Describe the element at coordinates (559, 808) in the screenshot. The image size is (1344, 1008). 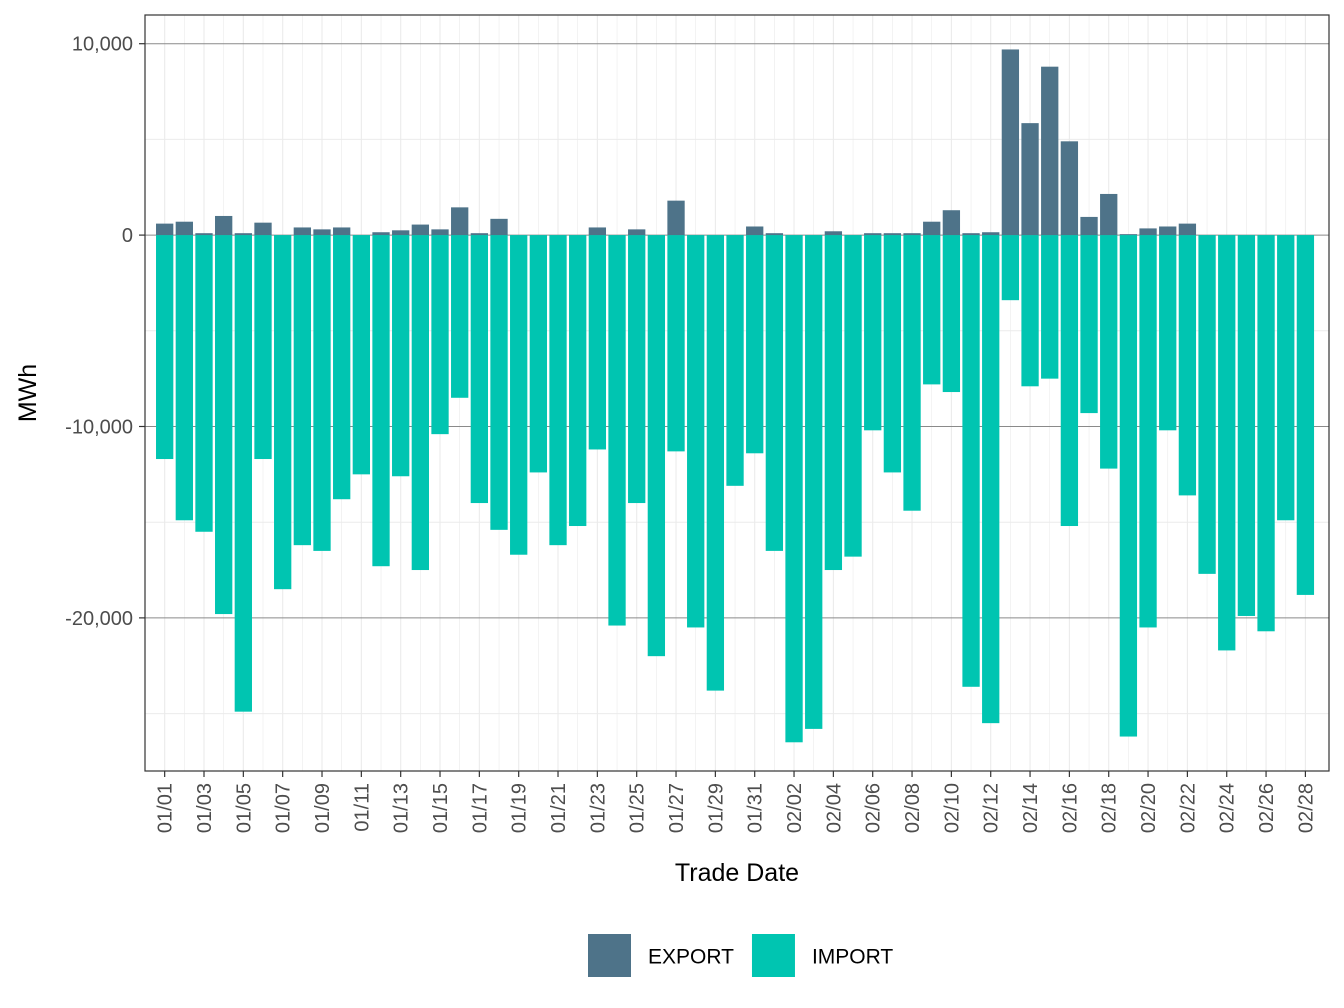
I see `x-tick-label: 01/21` at that location.